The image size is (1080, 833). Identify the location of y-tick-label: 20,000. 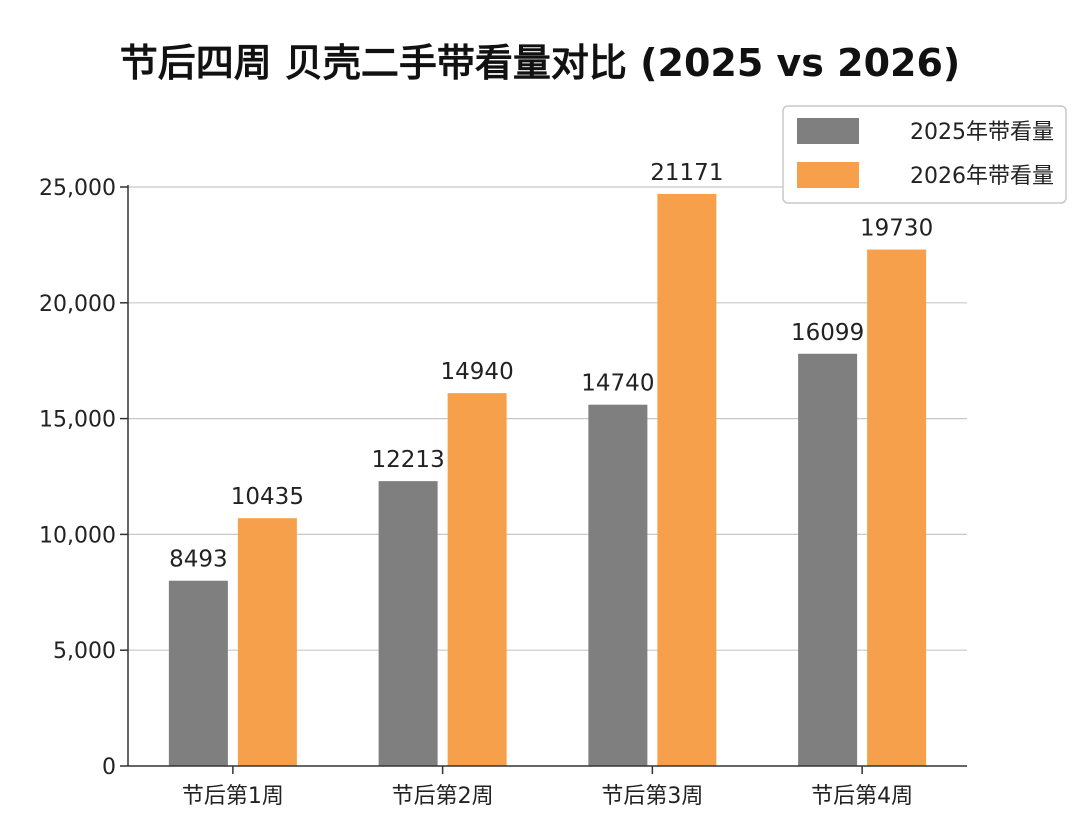
(77, 304).